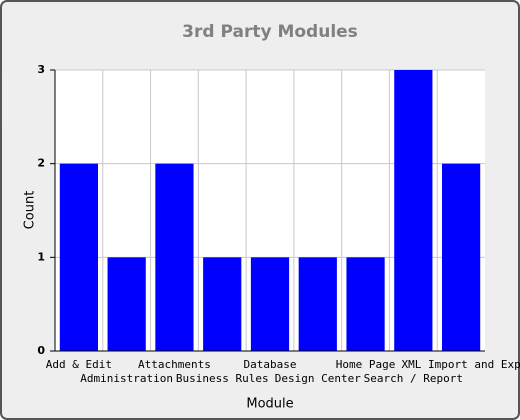 The image size is (520, 420). Describe the element at coordinates (41, 69) in the screenshot. I see `y-tick-label: 3` at that location.